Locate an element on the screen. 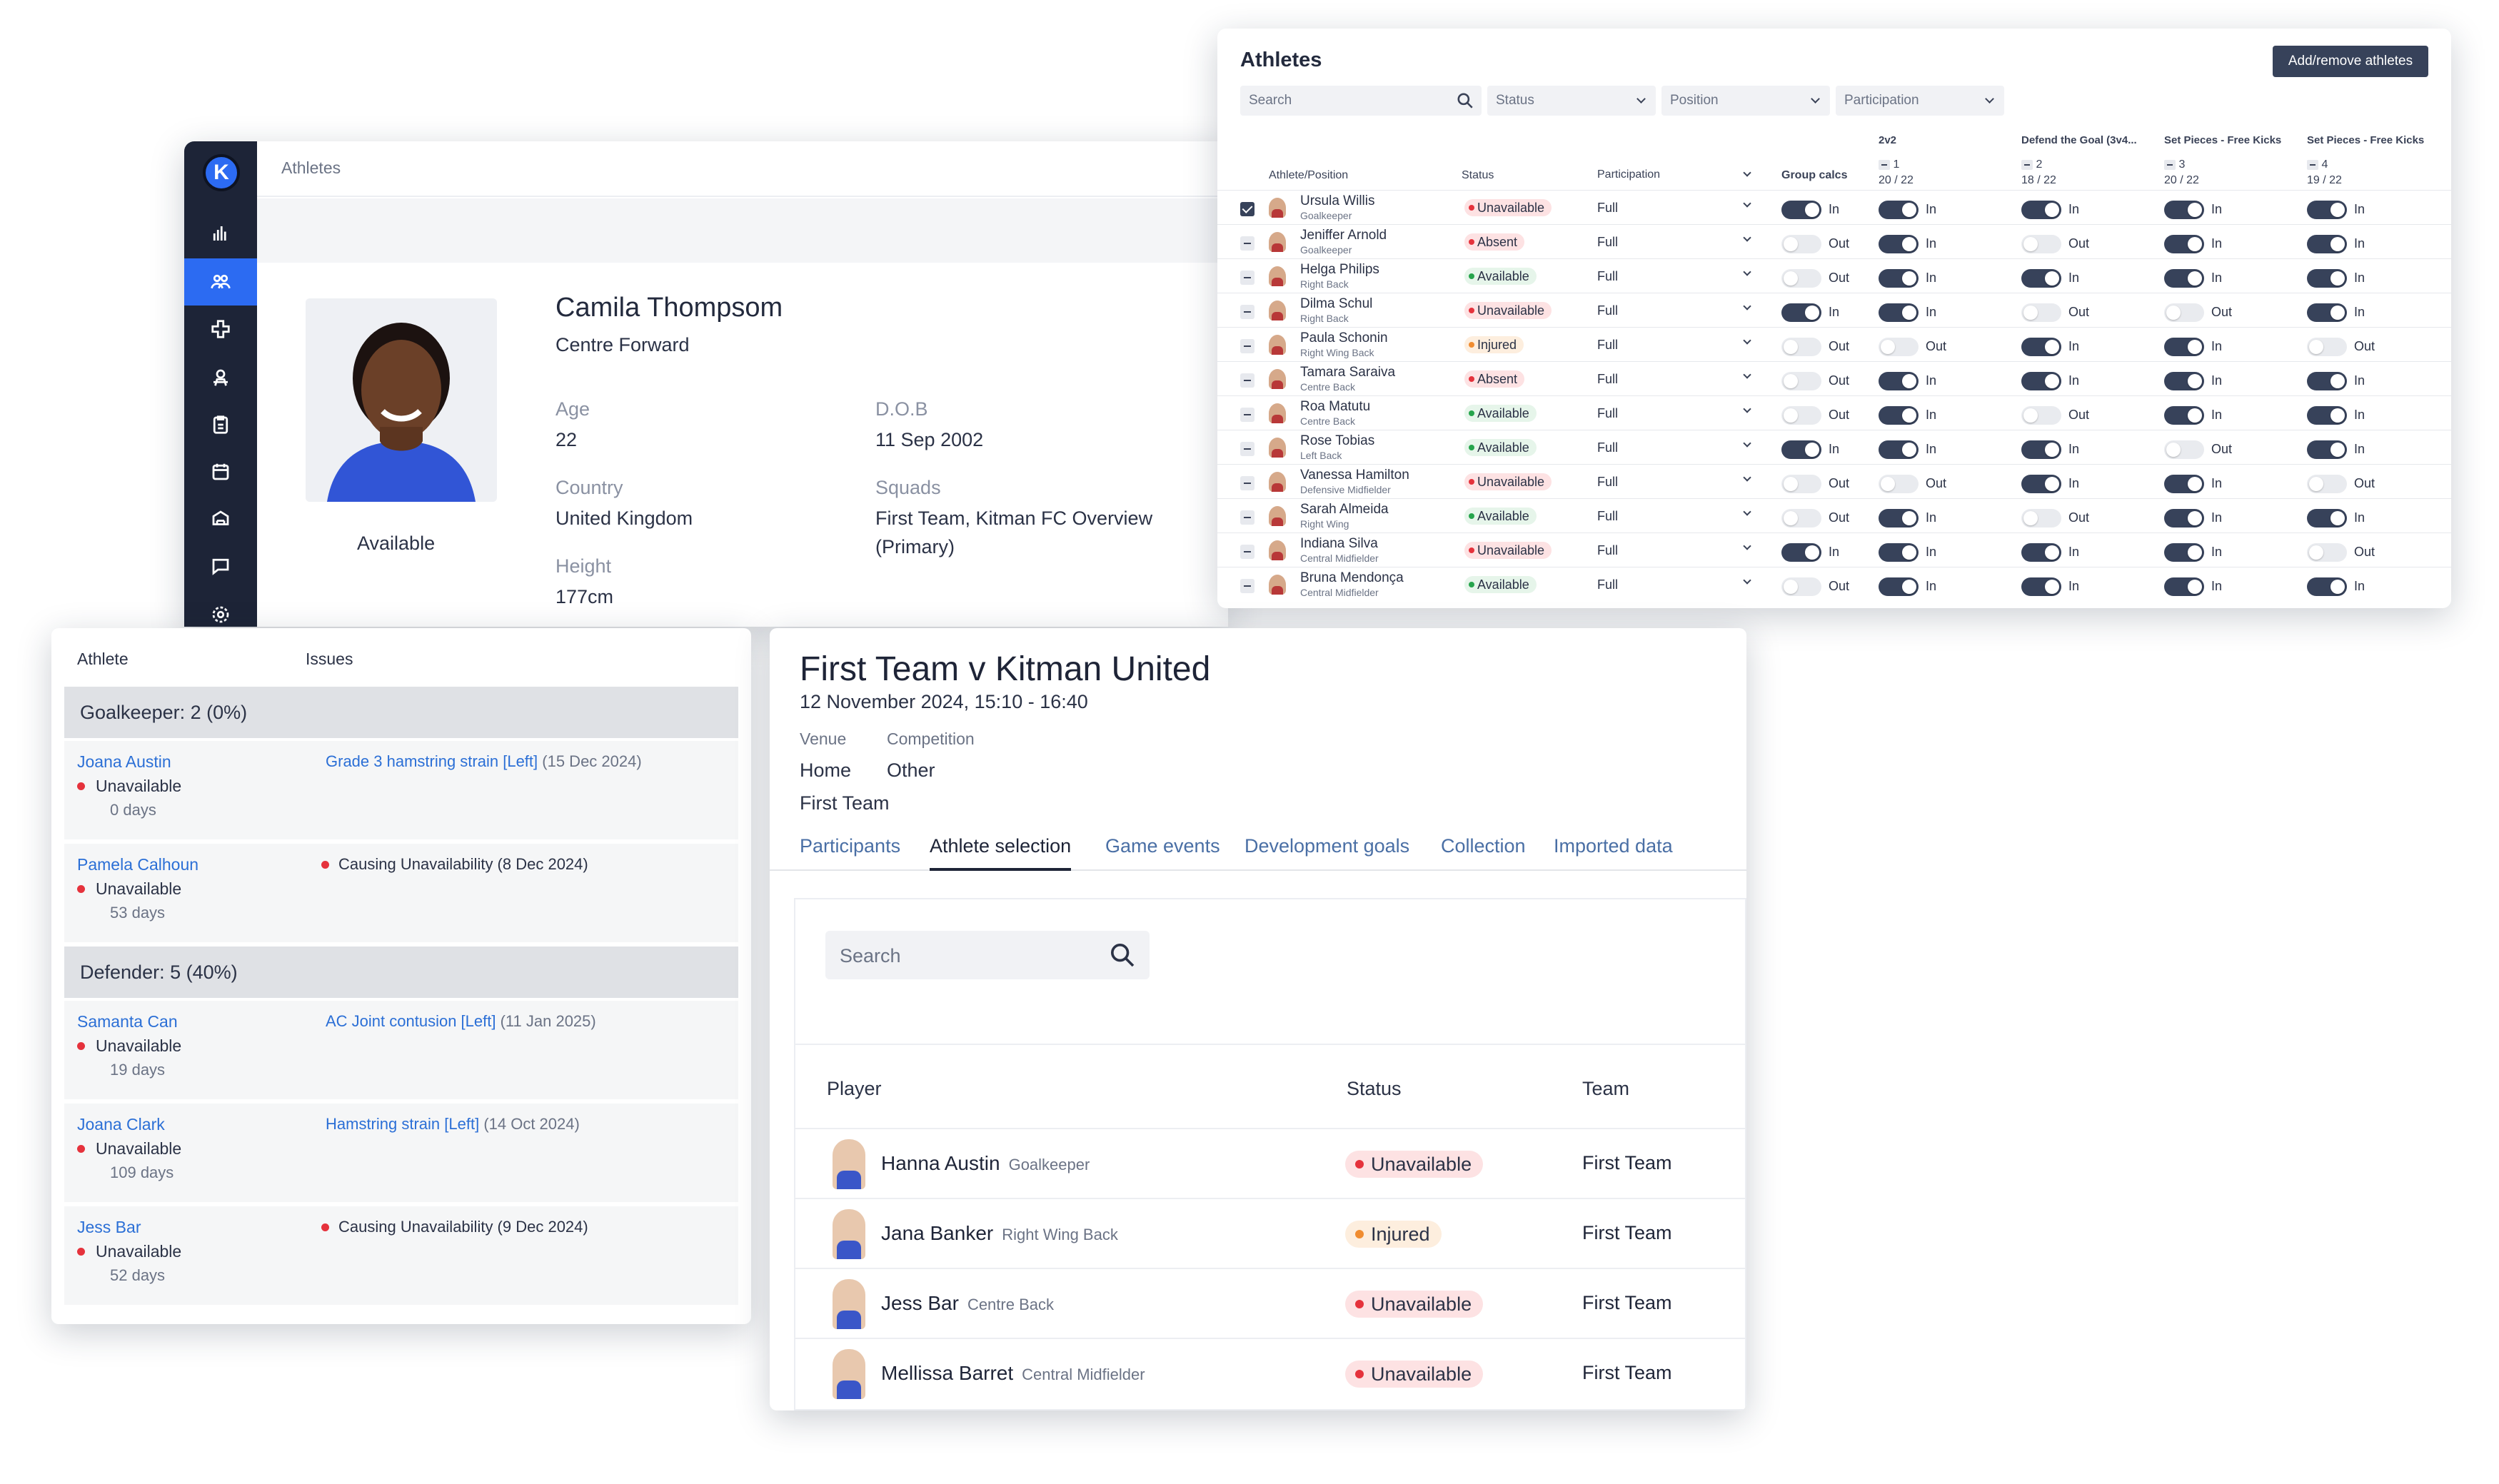 This screenshot has height=1484, width=2499. workload-icon is located at coordinates (220, 518).